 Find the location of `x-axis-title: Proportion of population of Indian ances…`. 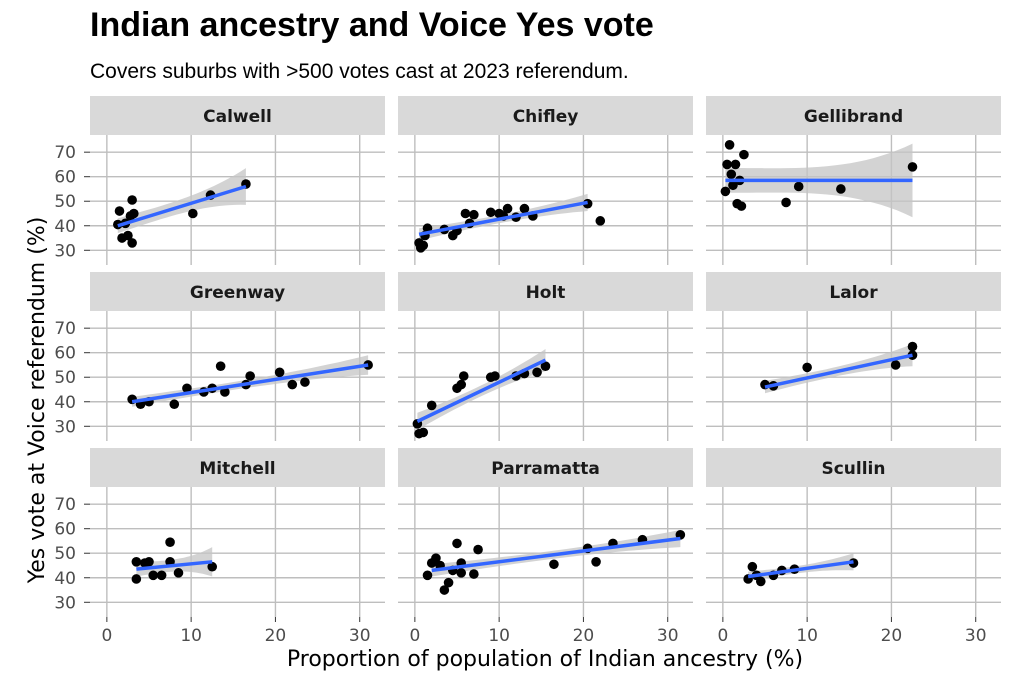

x-axis-title: Proportion of population of Indian ances… is located at coordinates (545, 659).